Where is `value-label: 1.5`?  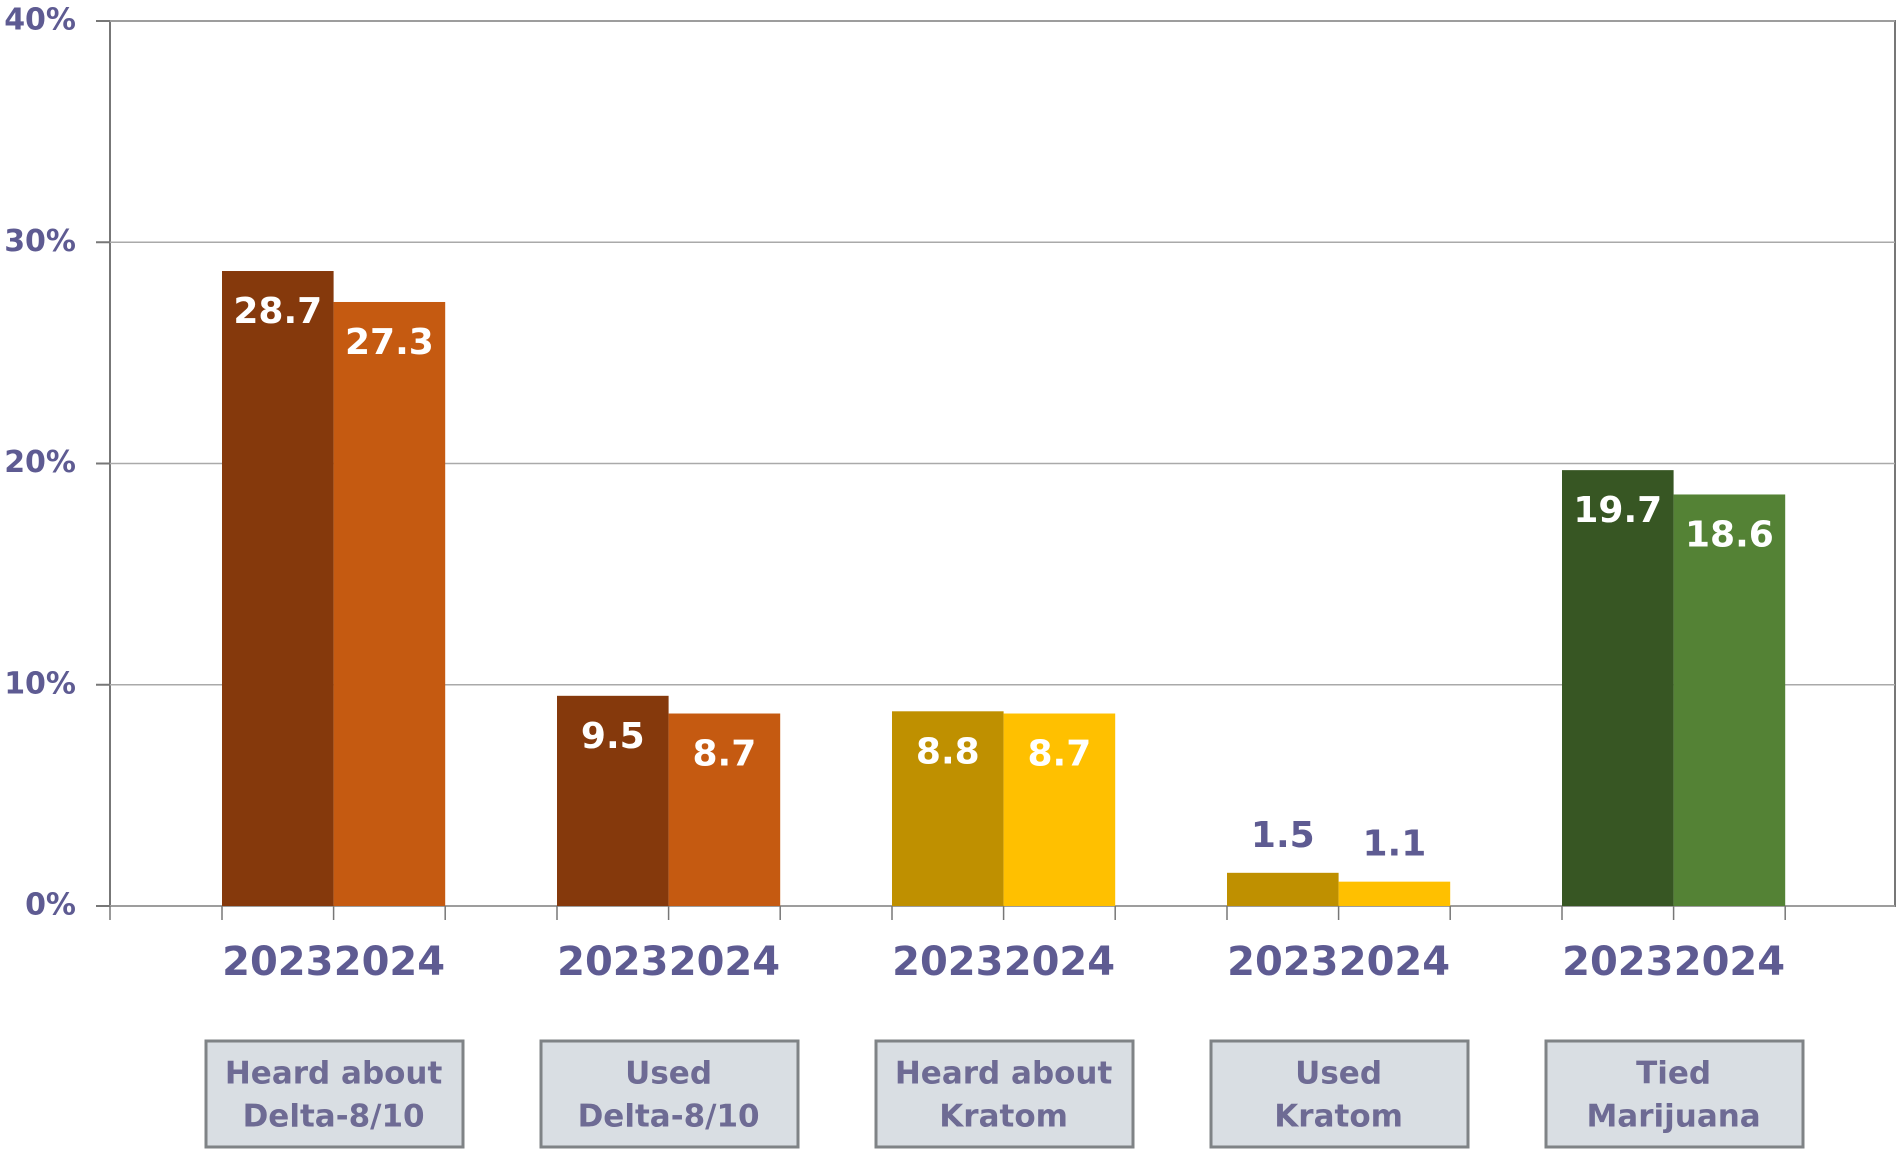 value-label: 1.5 is located at coordinates (1283, 835).